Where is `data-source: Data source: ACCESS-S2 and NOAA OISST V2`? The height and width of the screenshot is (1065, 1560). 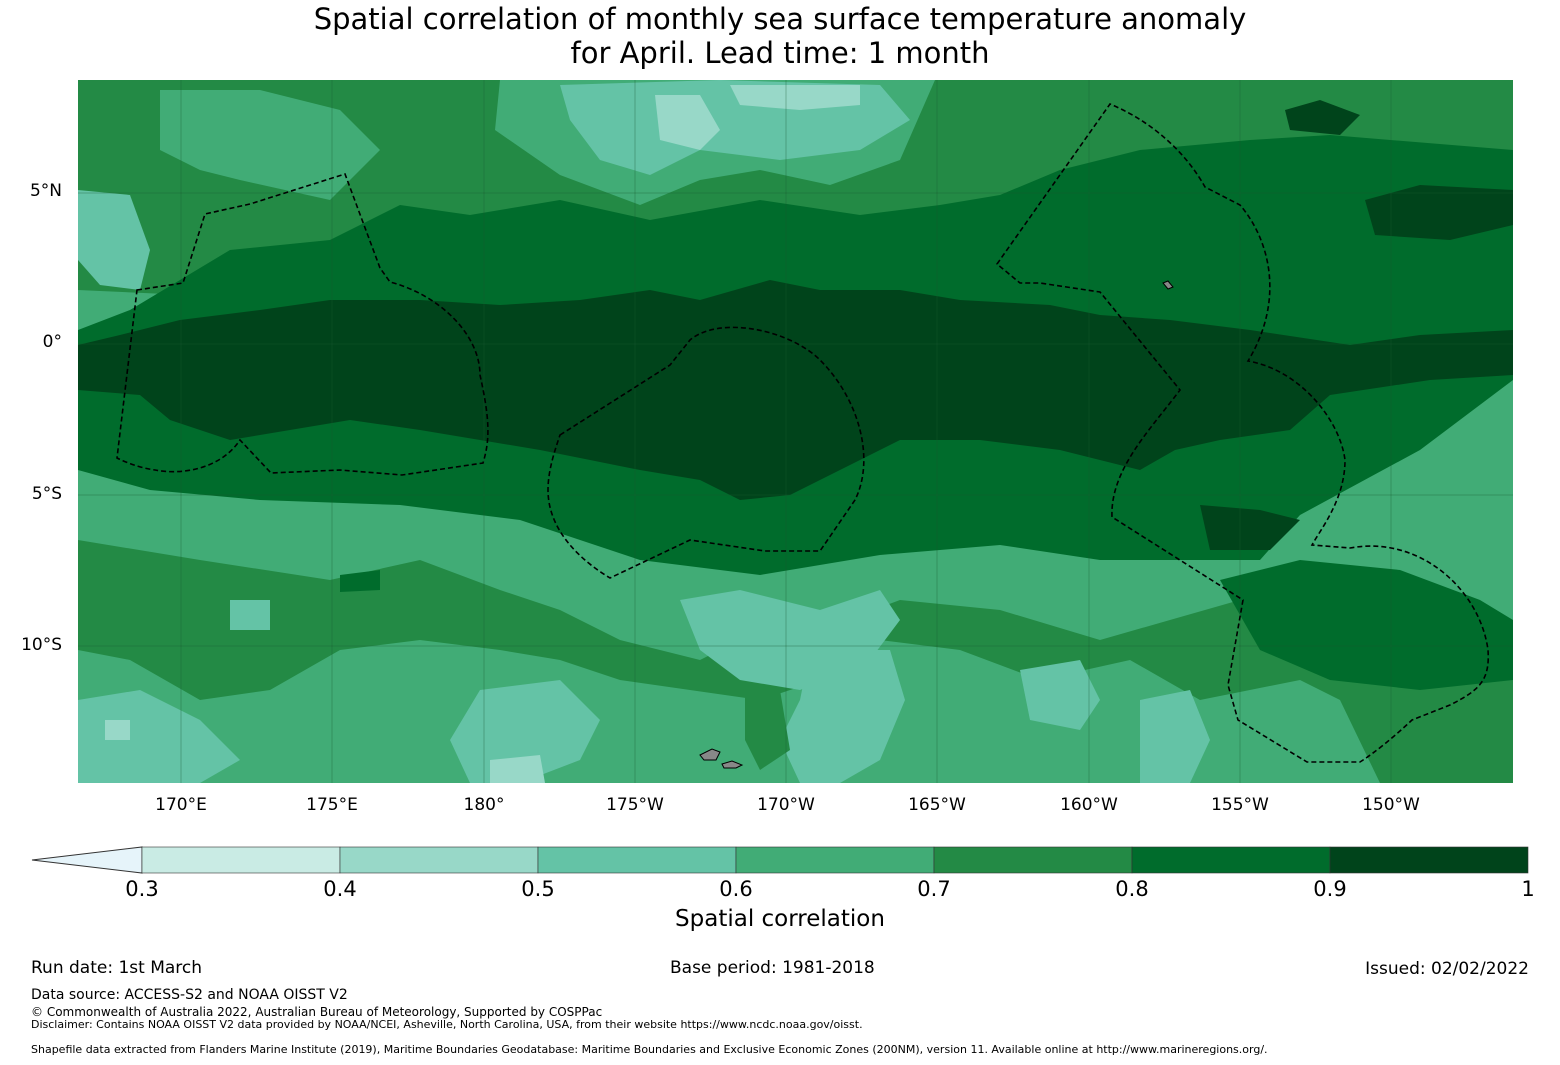 data-source: Data source: ACCESS-S2 and NOAA OISST V2 is located at coordinates (189, 995).